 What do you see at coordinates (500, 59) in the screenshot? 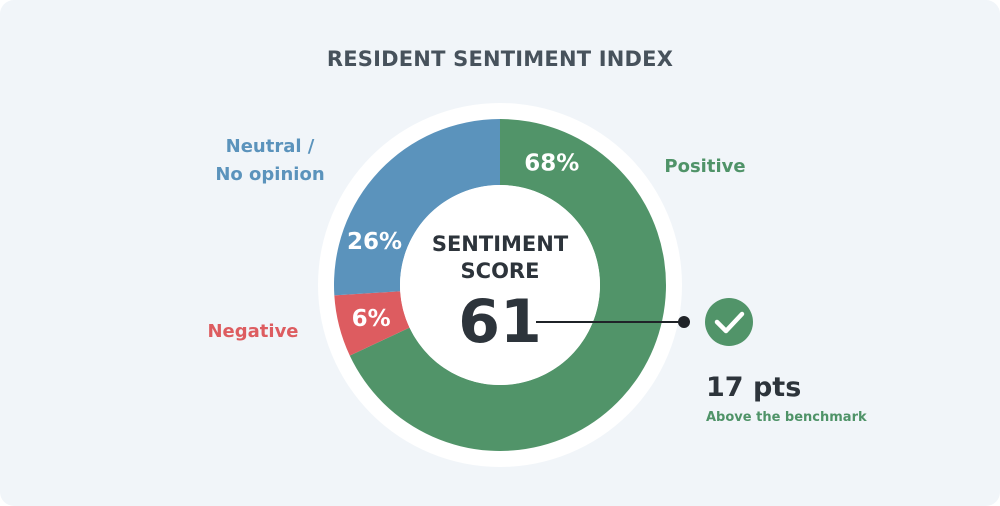
I see `chart-title: RESIDENT SENTIMENT INDEX` at bounding box center [500, 59].